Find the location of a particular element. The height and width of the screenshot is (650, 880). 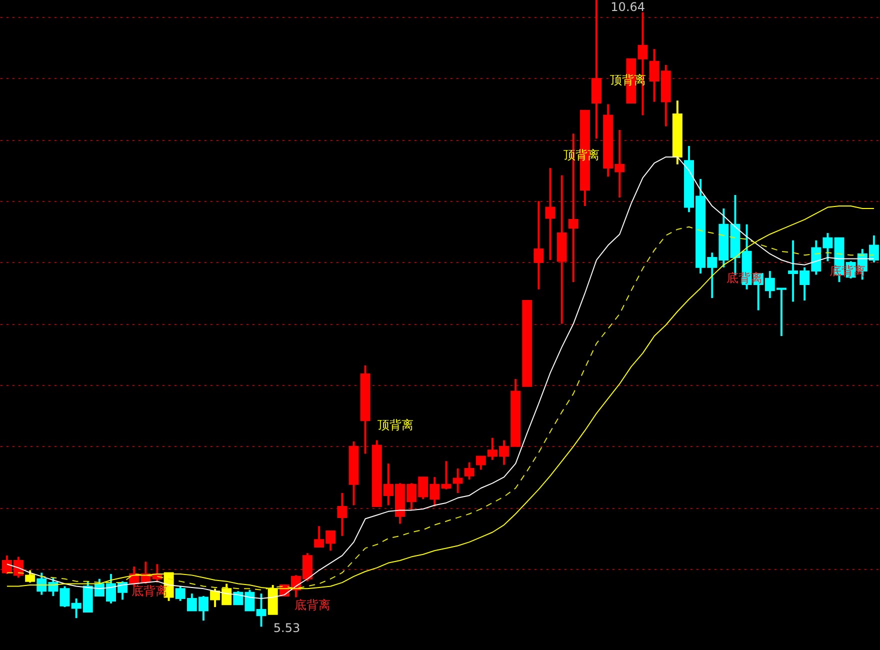

annotation: 底背离 is located at coordinates (312, 605).